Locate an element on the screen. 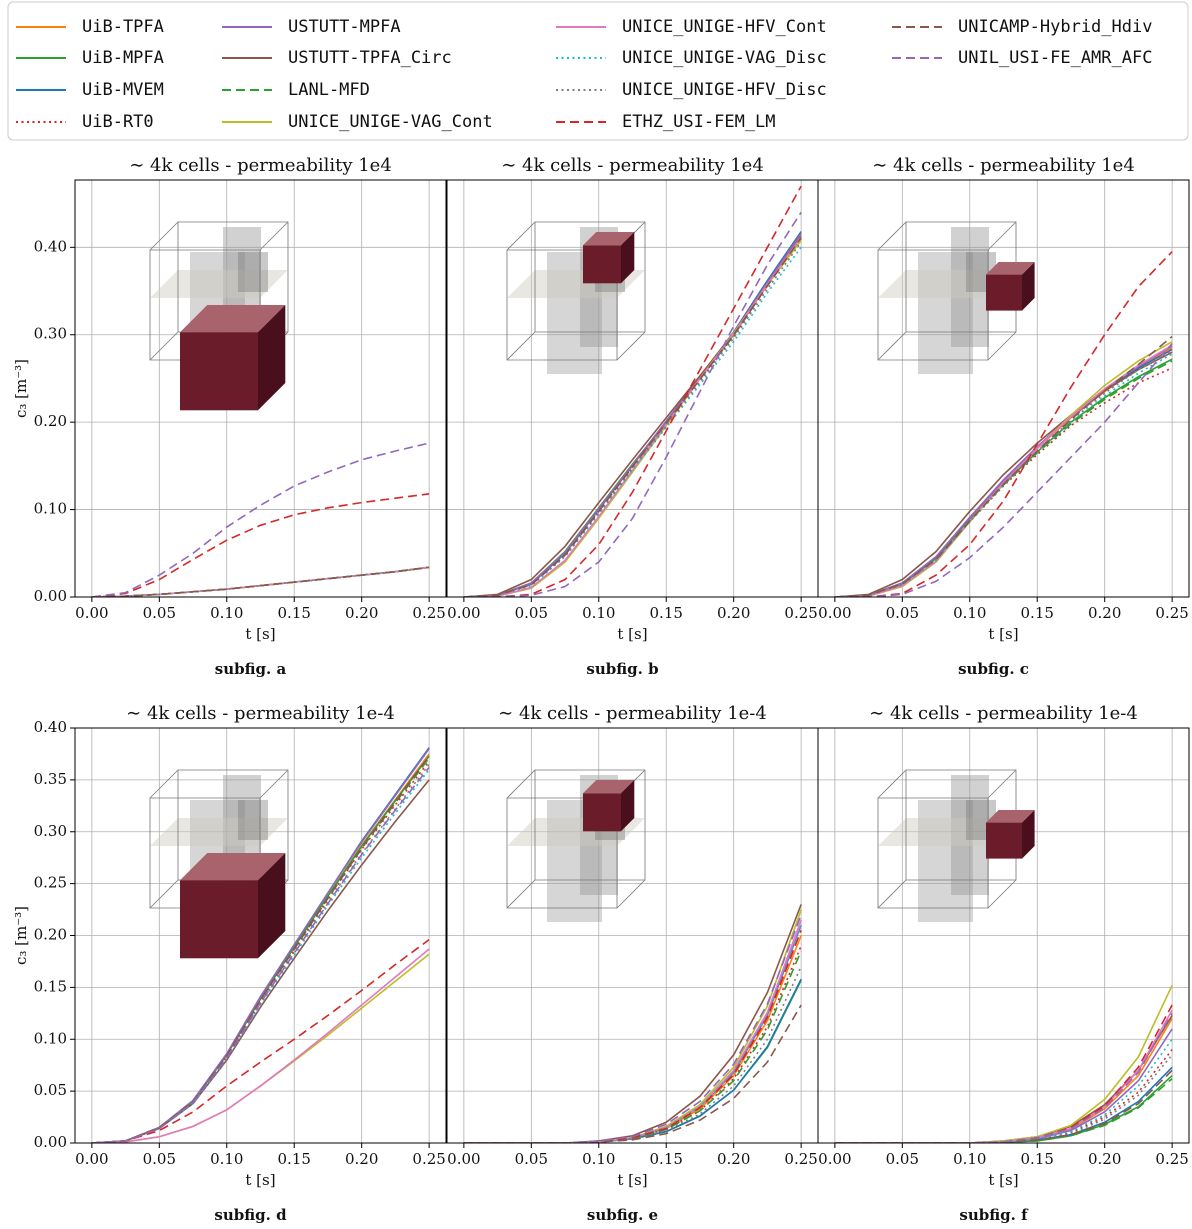 The height and width of the screenshot is (1229, 1192). y-tick-label: 0.35 is located at coordinates (50, 779).